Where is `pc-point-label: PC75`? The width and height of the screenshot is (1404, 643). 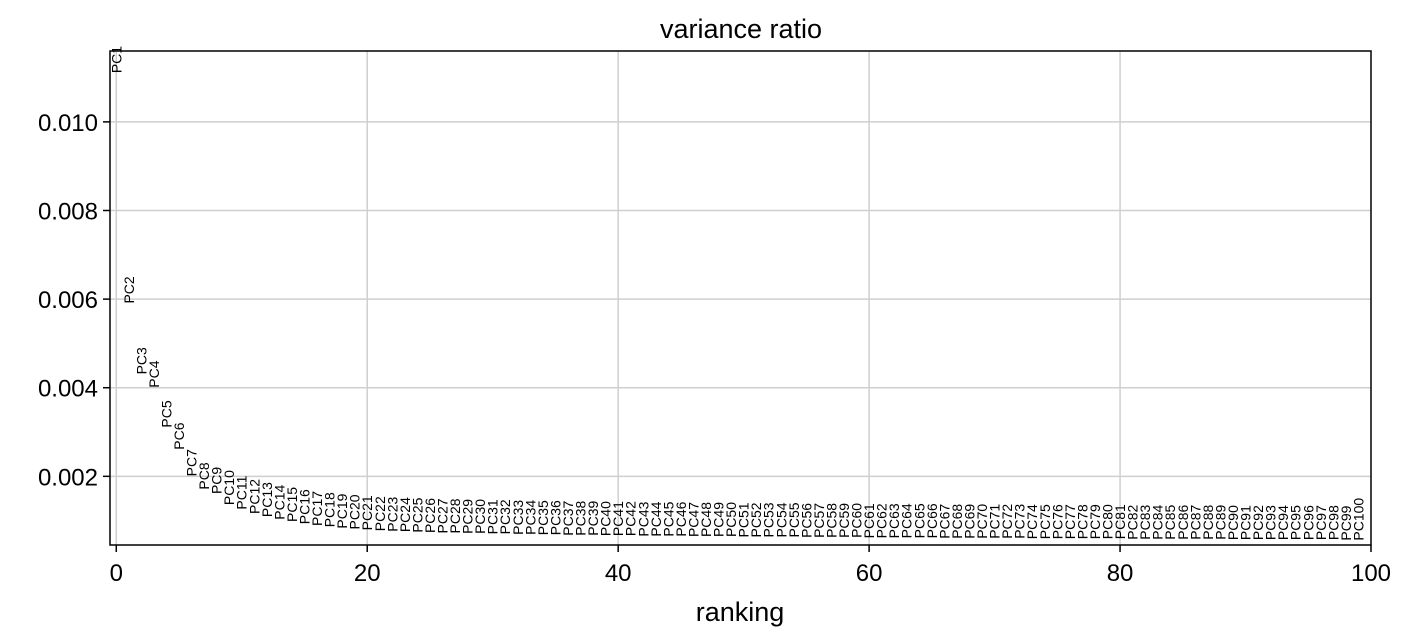
pc-point-label: PC75 is located at coordinates (1045, 521).